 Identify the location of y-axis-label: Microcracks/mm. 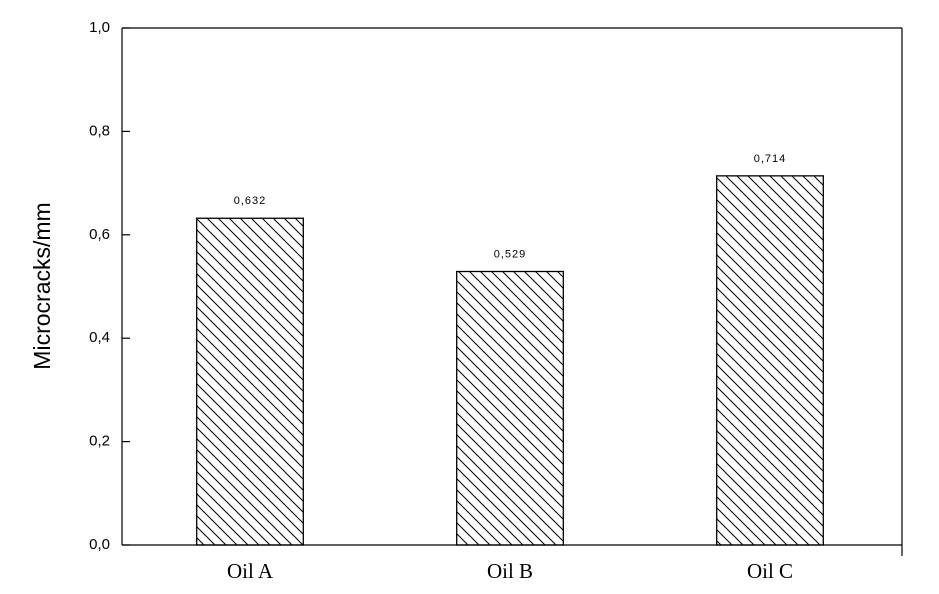
(42, 285).